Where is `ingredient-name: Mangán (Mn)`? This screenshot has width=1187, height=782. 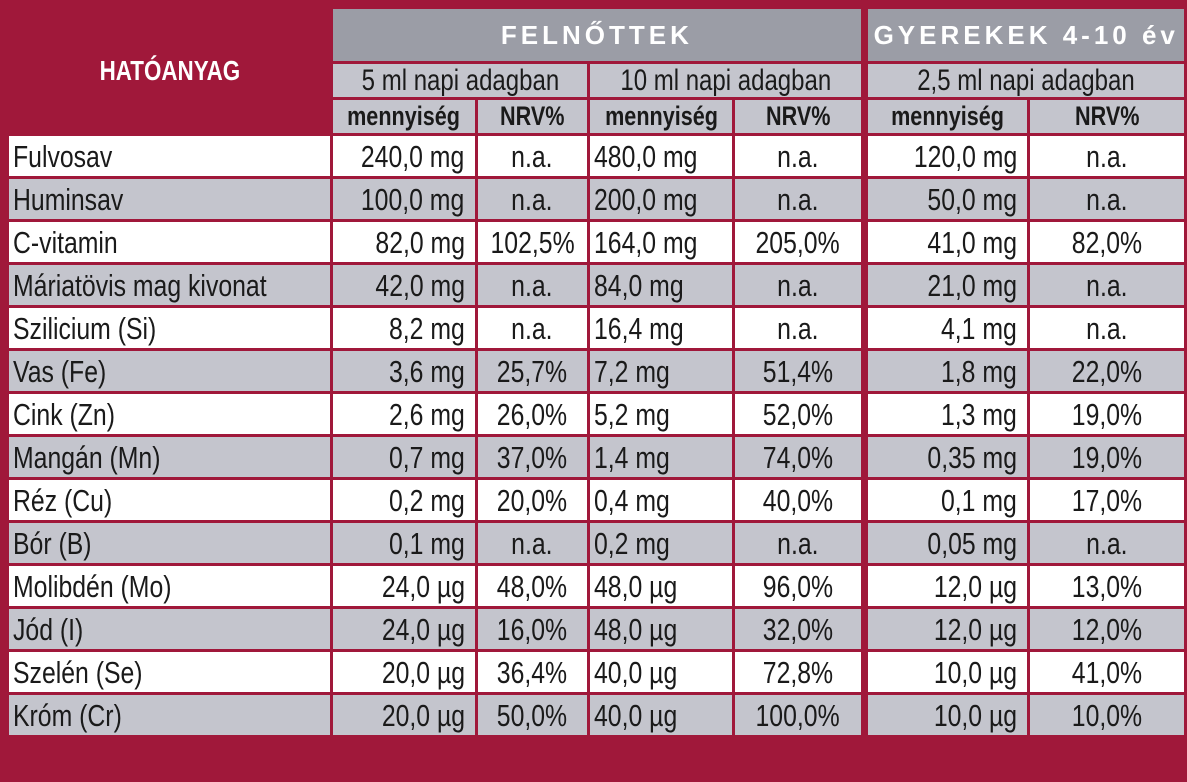 ingredient-name: Mangán (Mn) is located at coordinates (170, 457).